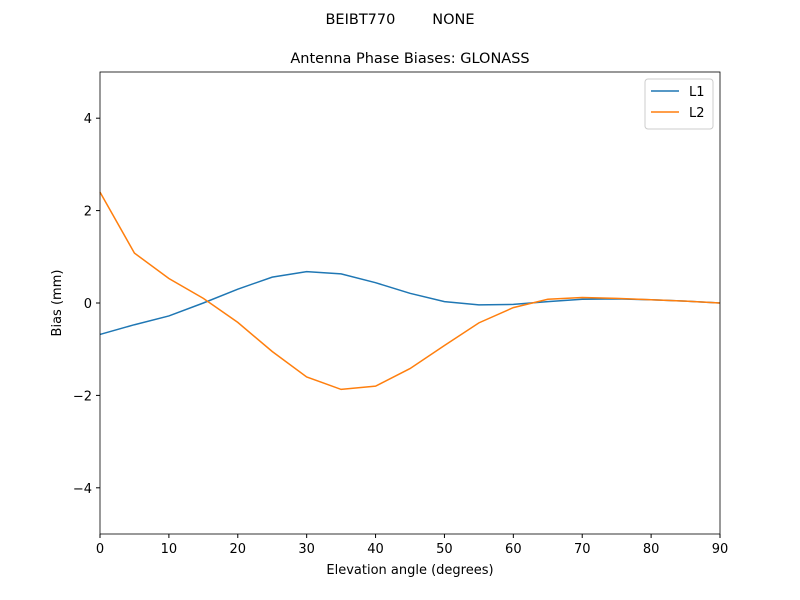  What do you see at coordinates (444, 549) in the screenshot?
I see `x-tick-label: 50` at bounding box center [444, 549].